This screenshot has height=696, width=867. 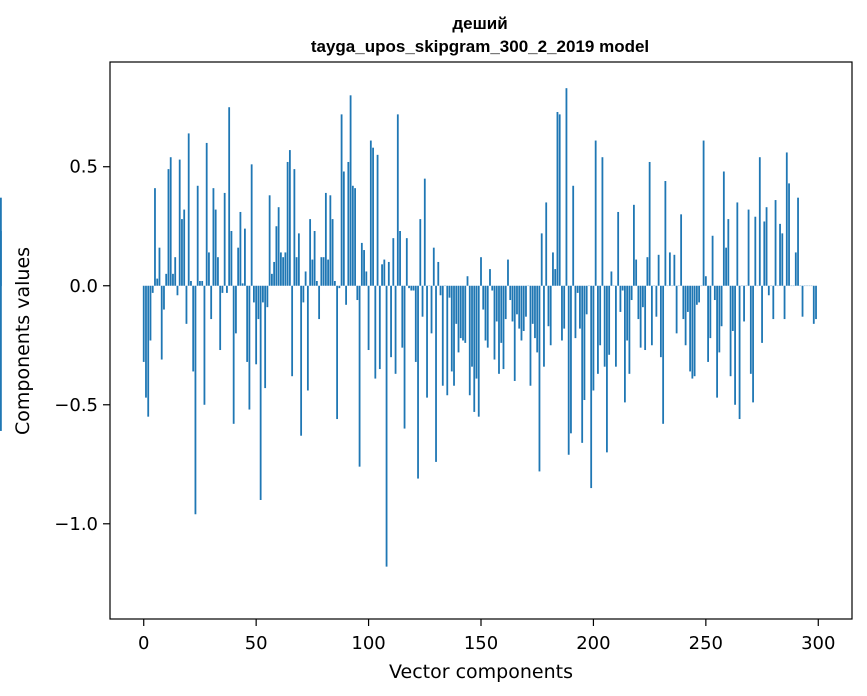 What do you see at coordinates (1, 358) in the screenshot?
I see `bar-undefined` at bounding box center [1, 358].